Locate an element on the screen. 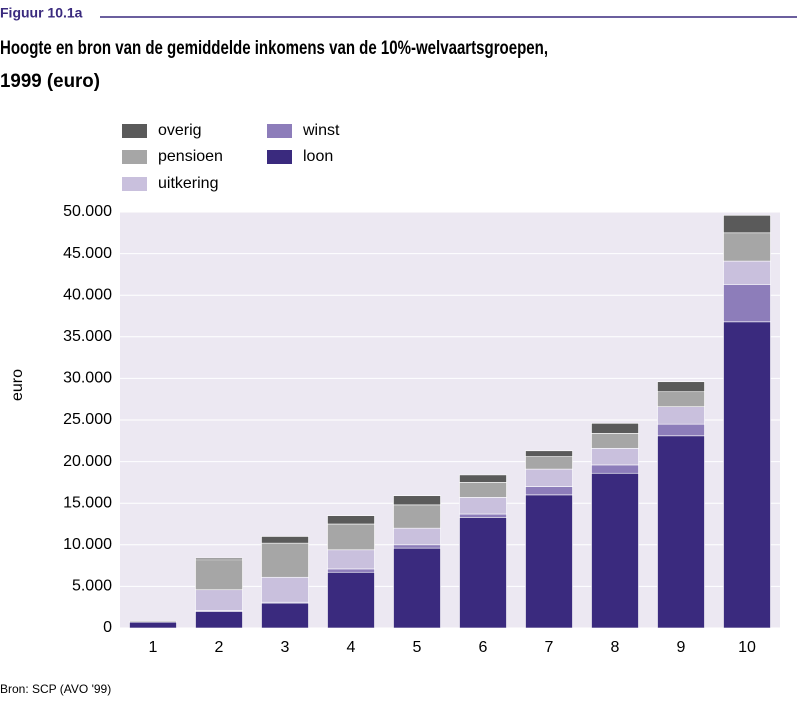 This screenshot has height=701, width=797. y-tick-label: 30.000 is located at coordinates (87, 378).